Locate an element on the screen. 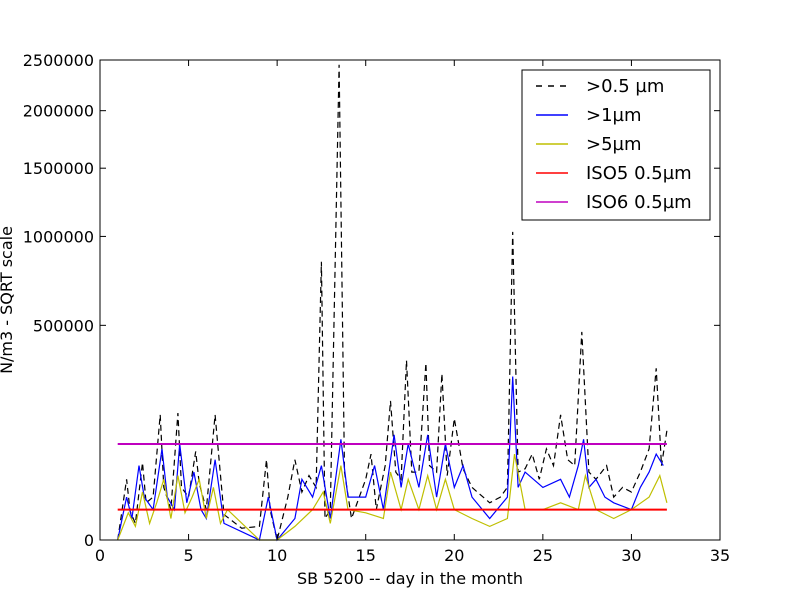  y-tick-label: 2000000 is located at coordinates (58, 111).